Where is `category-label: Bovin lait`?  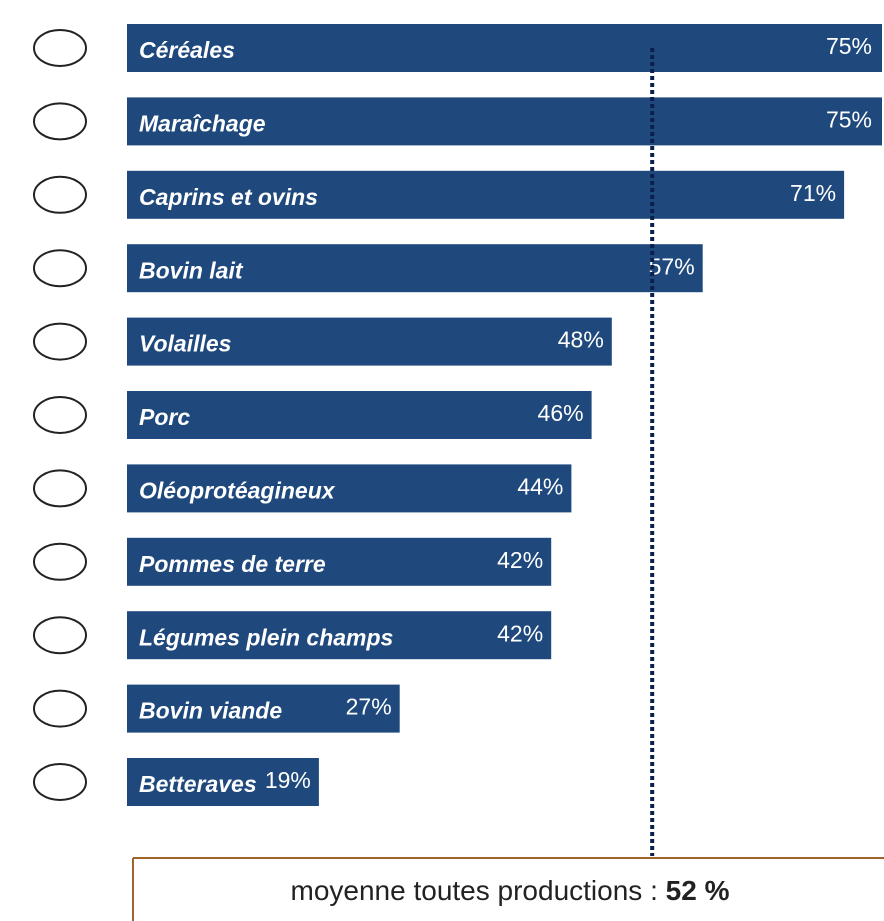
category-label: Bovin lait is located at coordinates (191, 270).